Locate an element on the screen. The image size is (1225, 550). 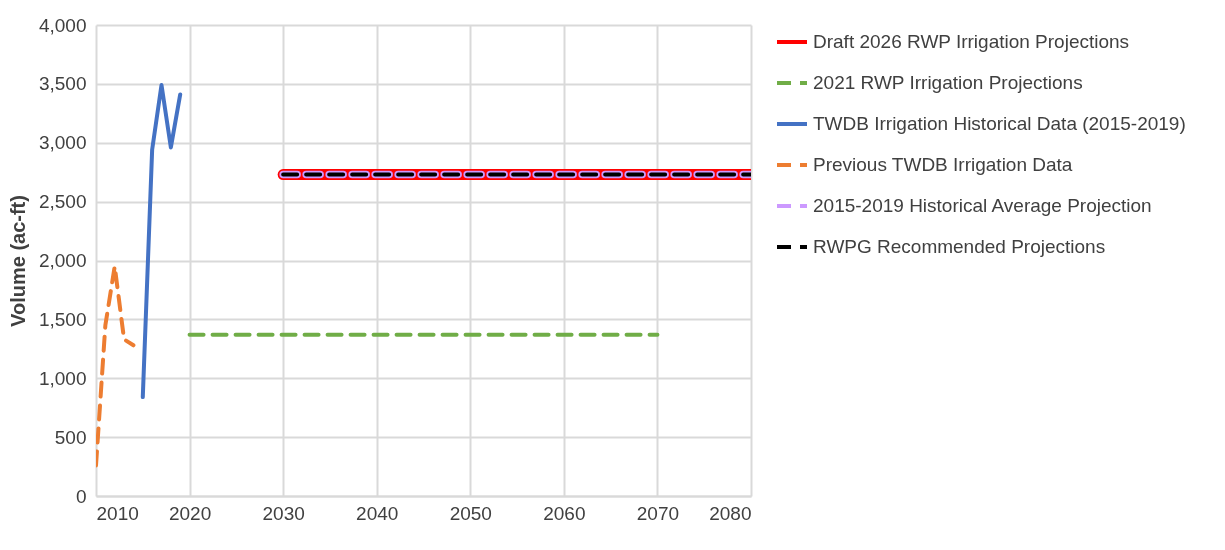
y-tick-label: 0 is located at coordinates (81, 496).